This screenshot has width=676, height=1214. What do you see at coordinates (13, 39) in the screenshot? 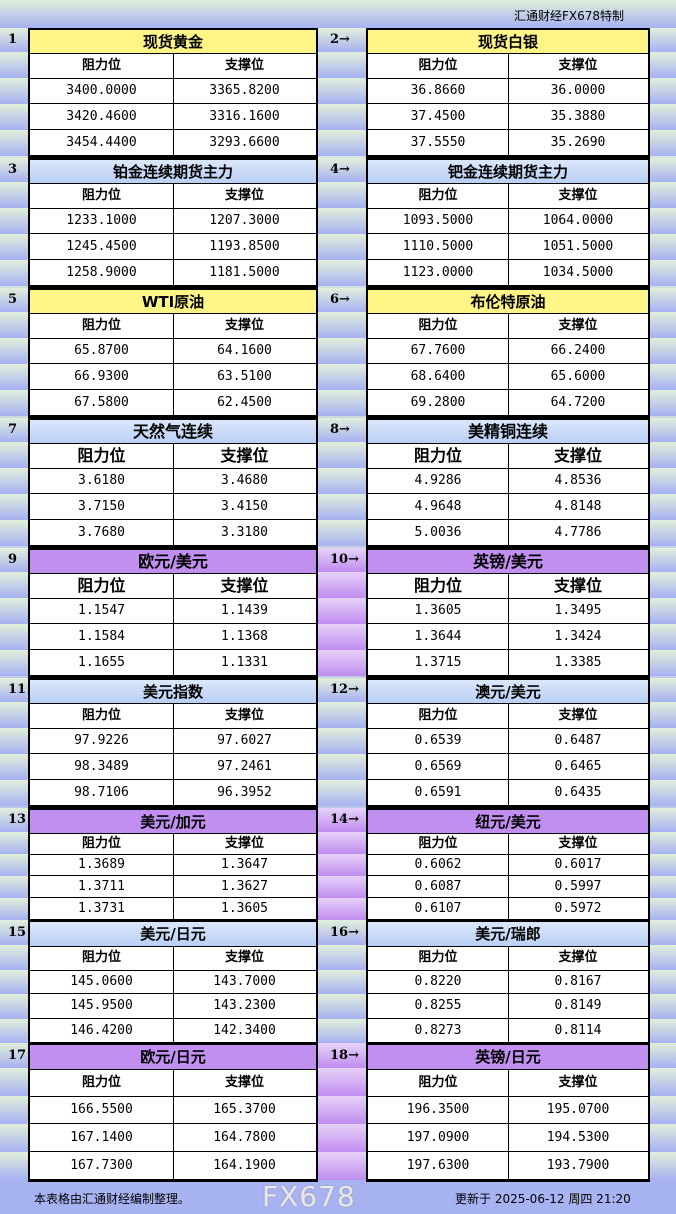
I see `section-number: 1` at bounding box center [13, 39].